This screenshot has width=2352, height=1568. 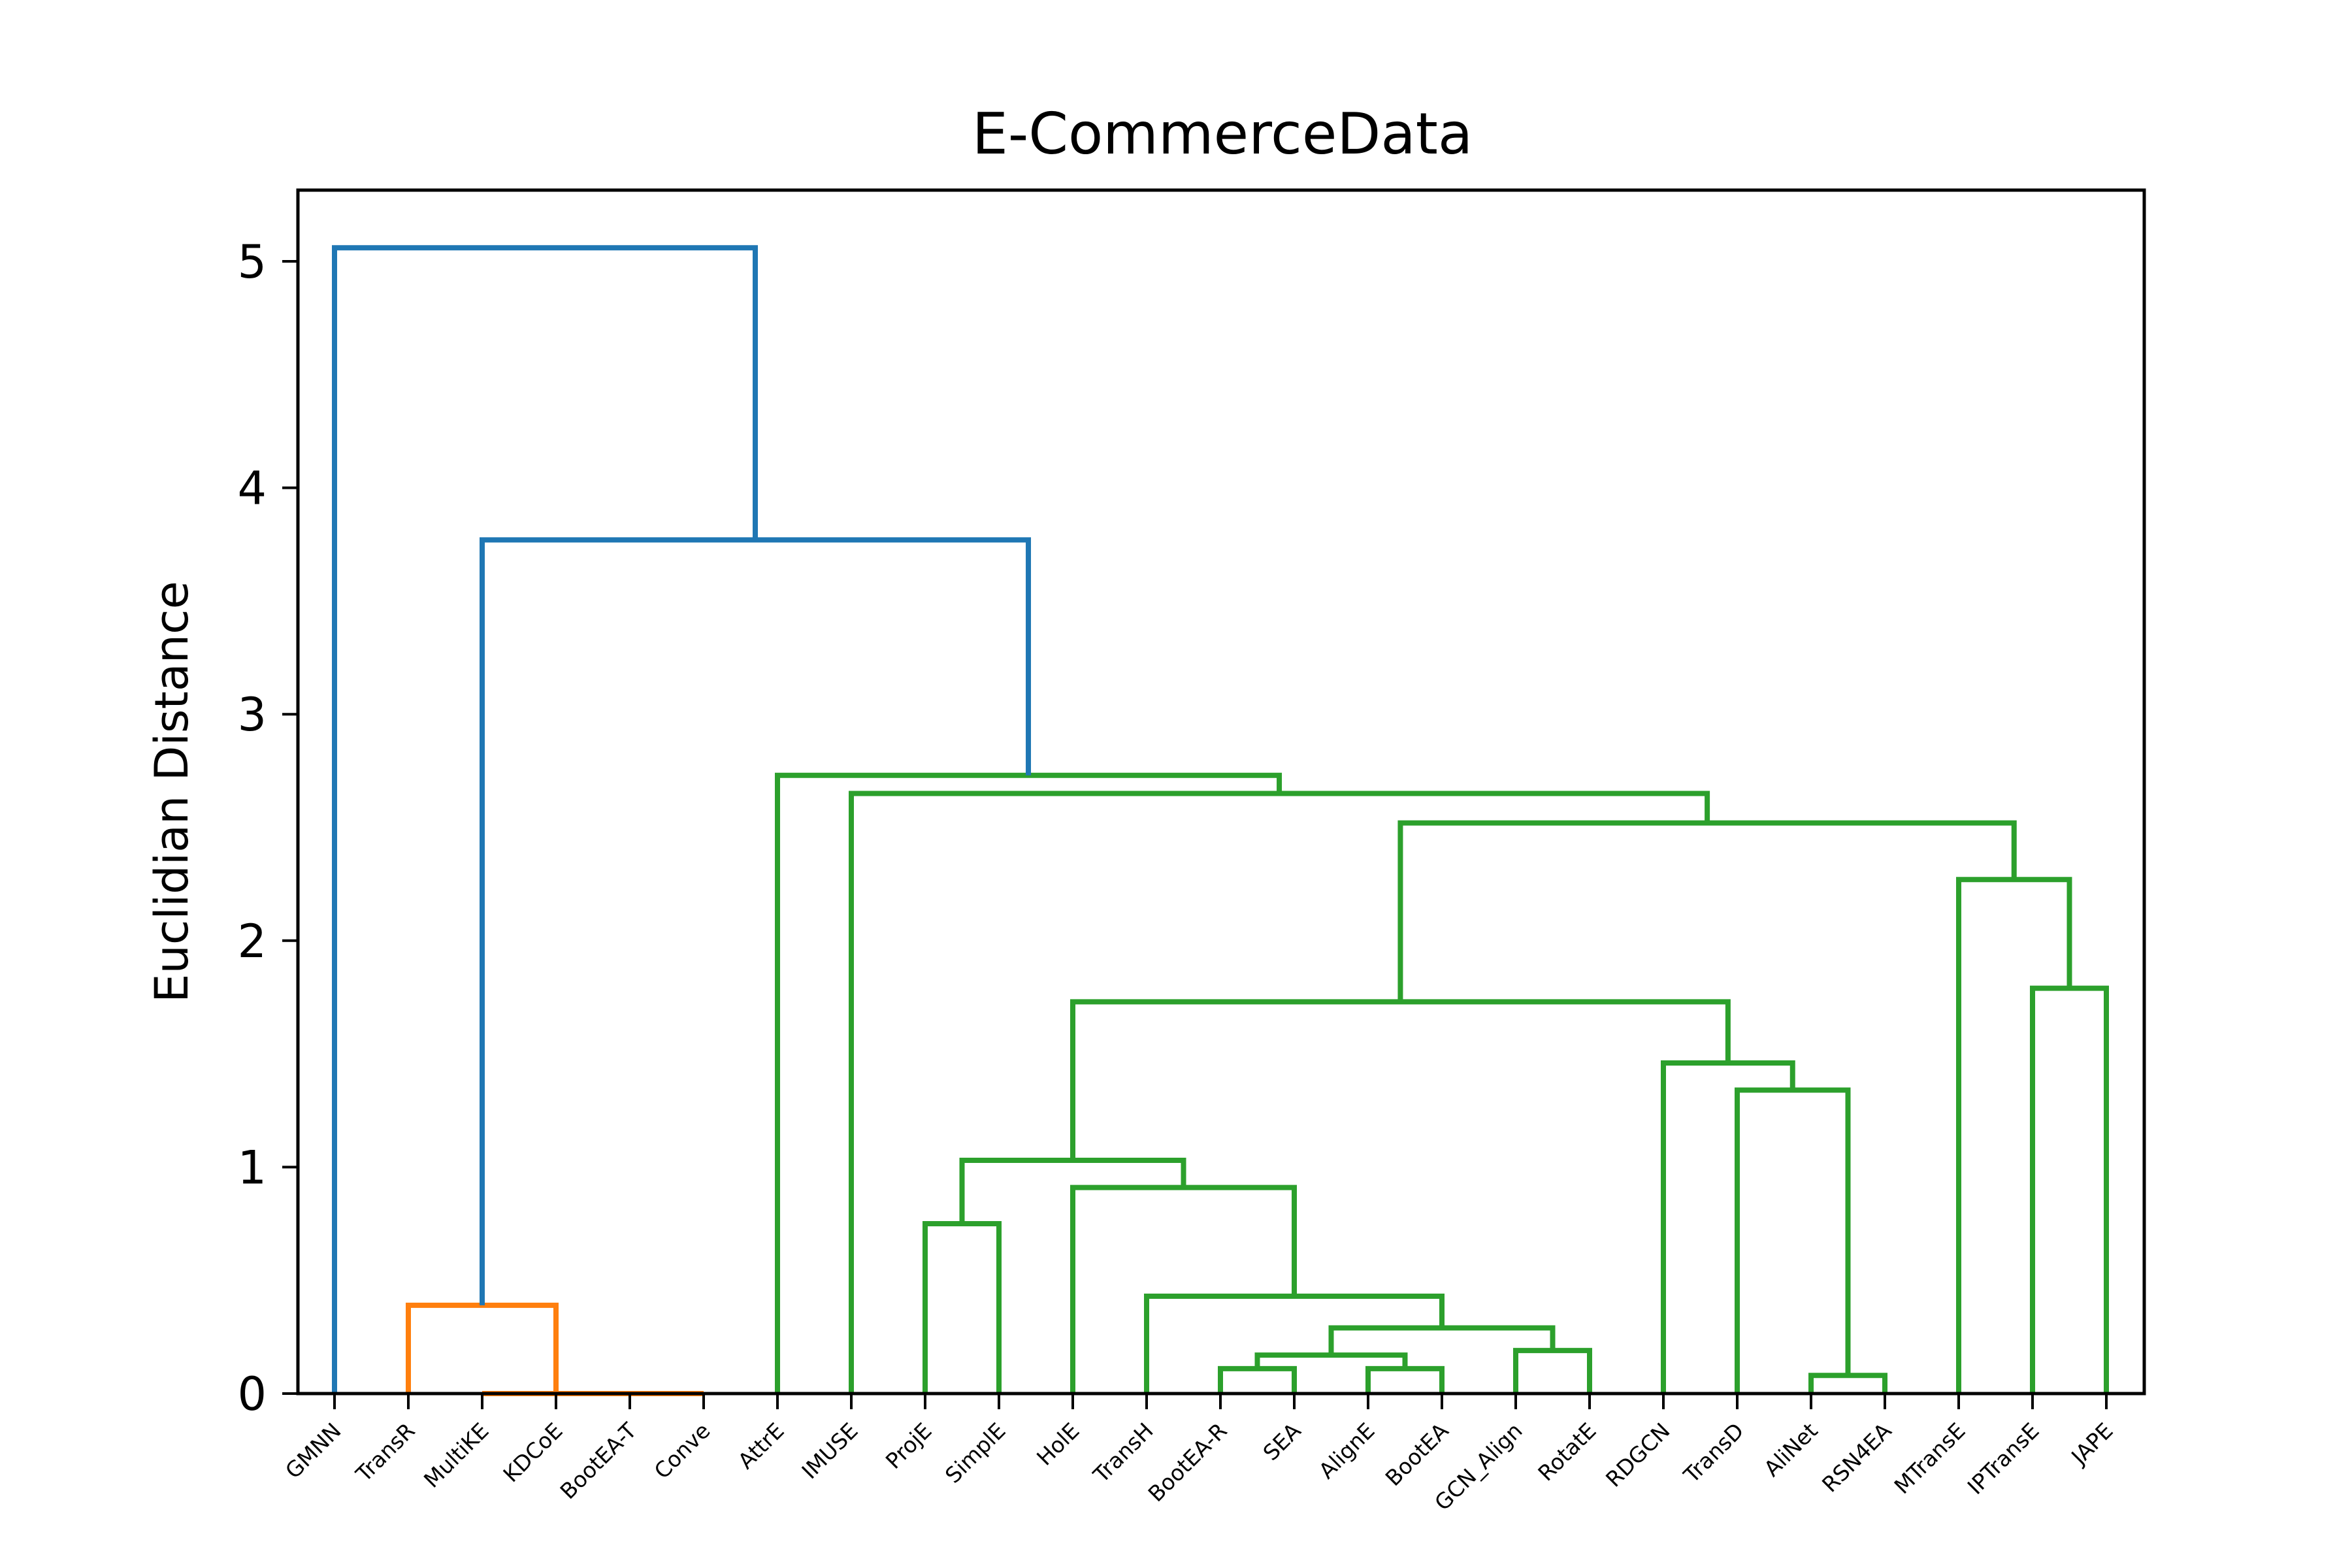 What do you see at coordinates (1058, 1444) in the screenshot?
I see `x-tick-label: HolE` at bounding box center [1058, 1444].